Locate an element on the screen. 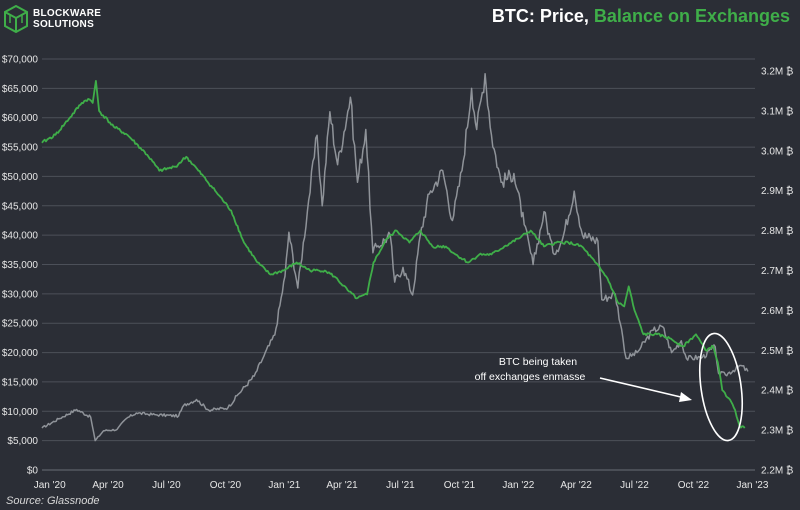 The image size is (800, 510). left-tick-label: $55,000 is located at coordinates (20, 148).